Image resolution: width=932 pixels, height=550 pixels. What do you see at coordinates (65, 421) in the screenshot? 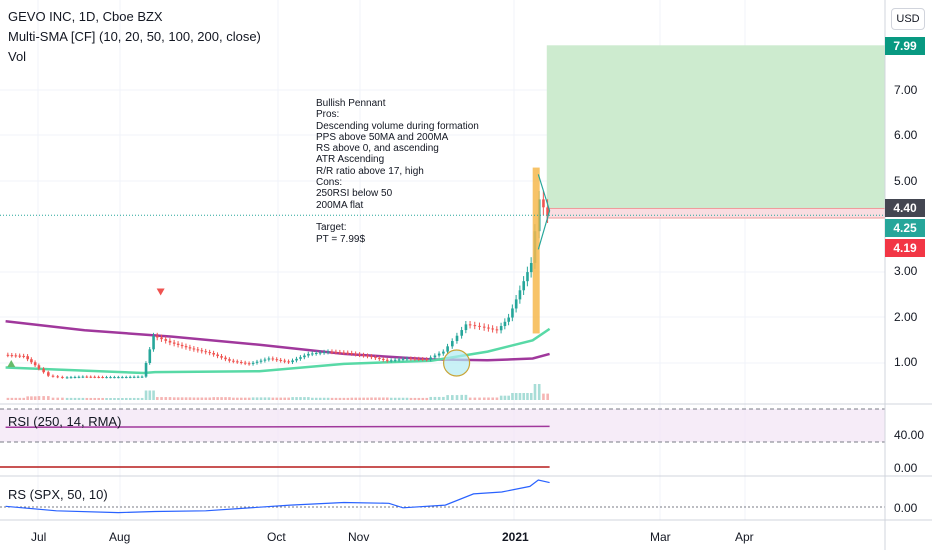
I see `rsi-pane-title: RSI (250, 14, RMA)` at bounding box center [65, 421].